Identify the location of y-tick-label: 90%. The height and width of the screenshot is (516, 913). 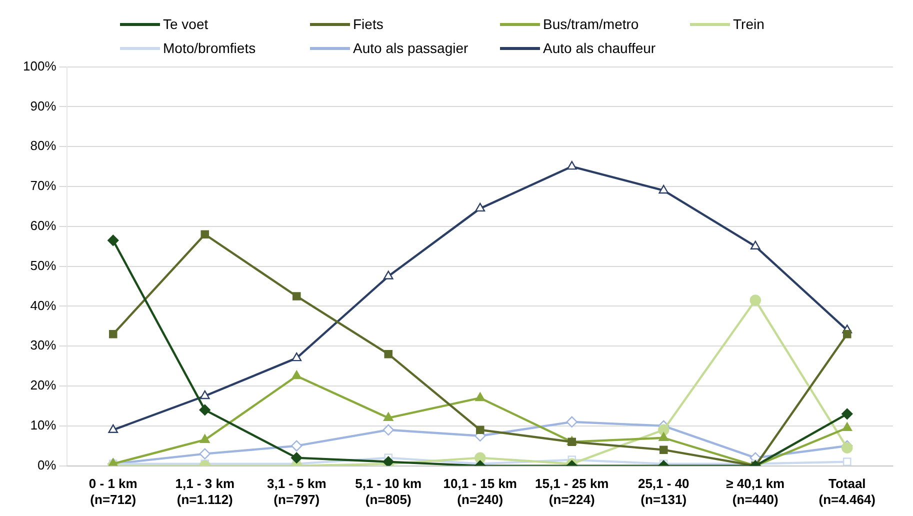
(43, 106).